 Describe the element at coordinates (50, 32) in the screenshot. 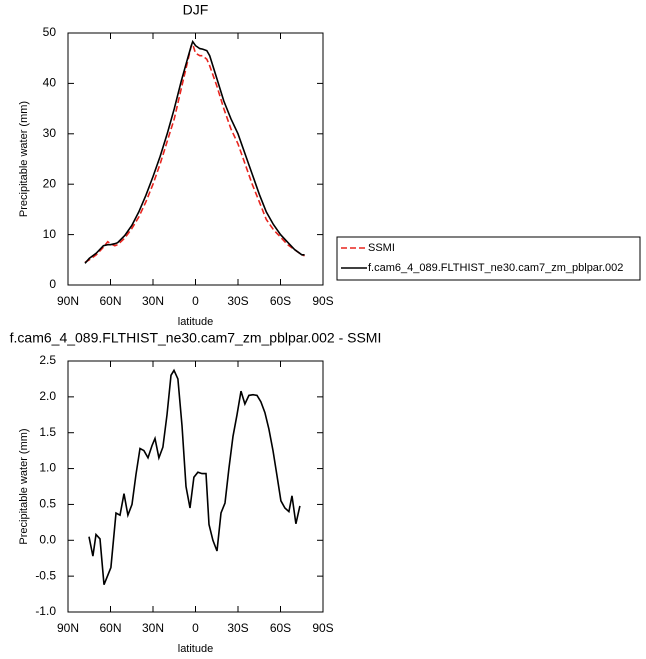

I see `y-tick-label: 50` at that location.